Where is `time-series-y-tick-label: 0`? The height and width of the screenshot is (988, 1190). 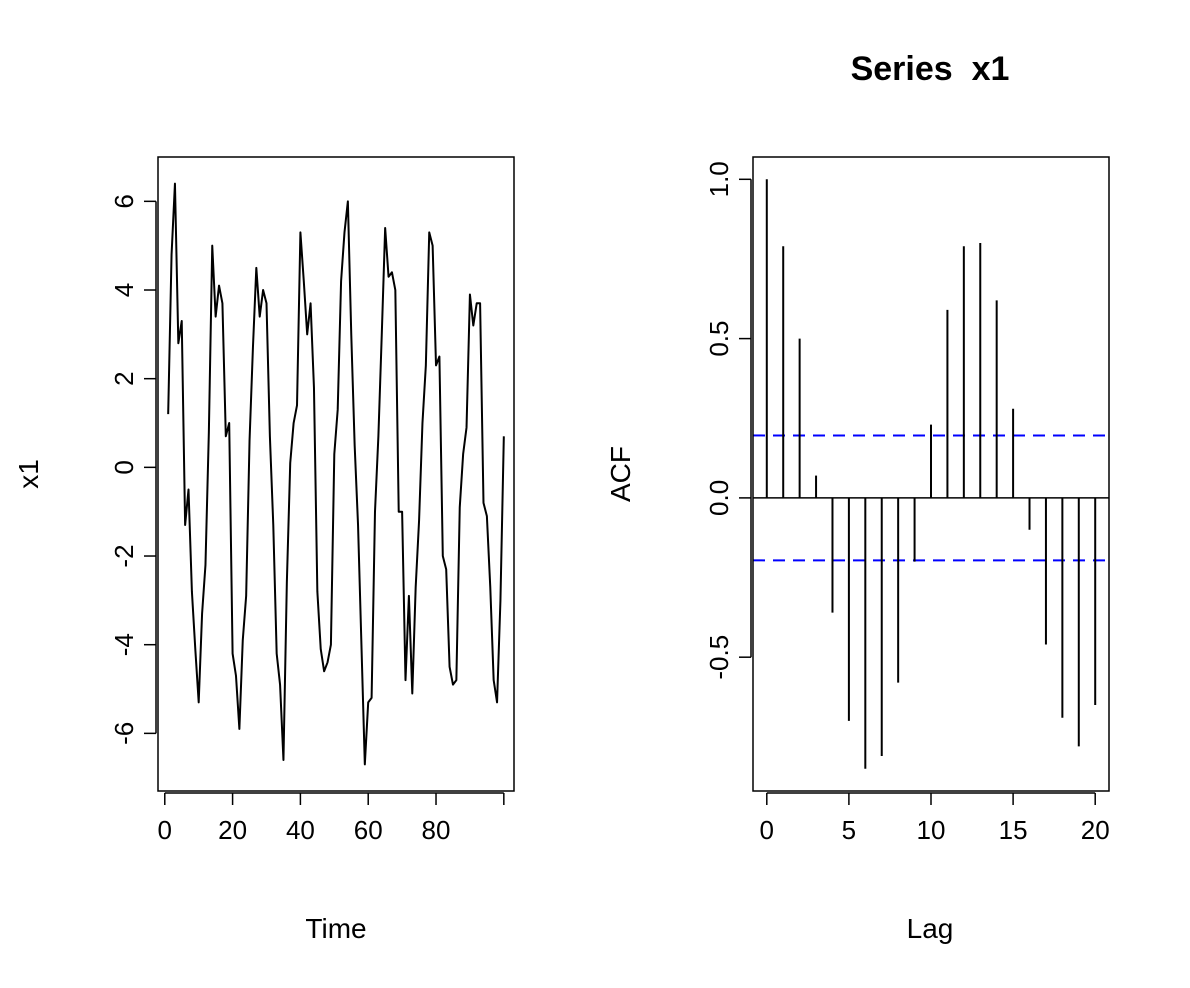 time-series-y-tick-label: 0 is located at coordinates (124, 467).